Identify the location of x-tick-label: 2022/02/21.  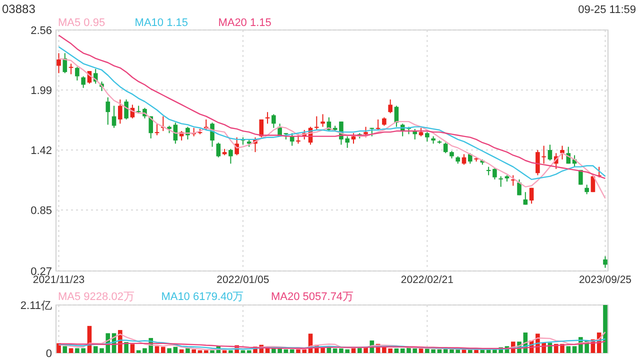
(427, 280).